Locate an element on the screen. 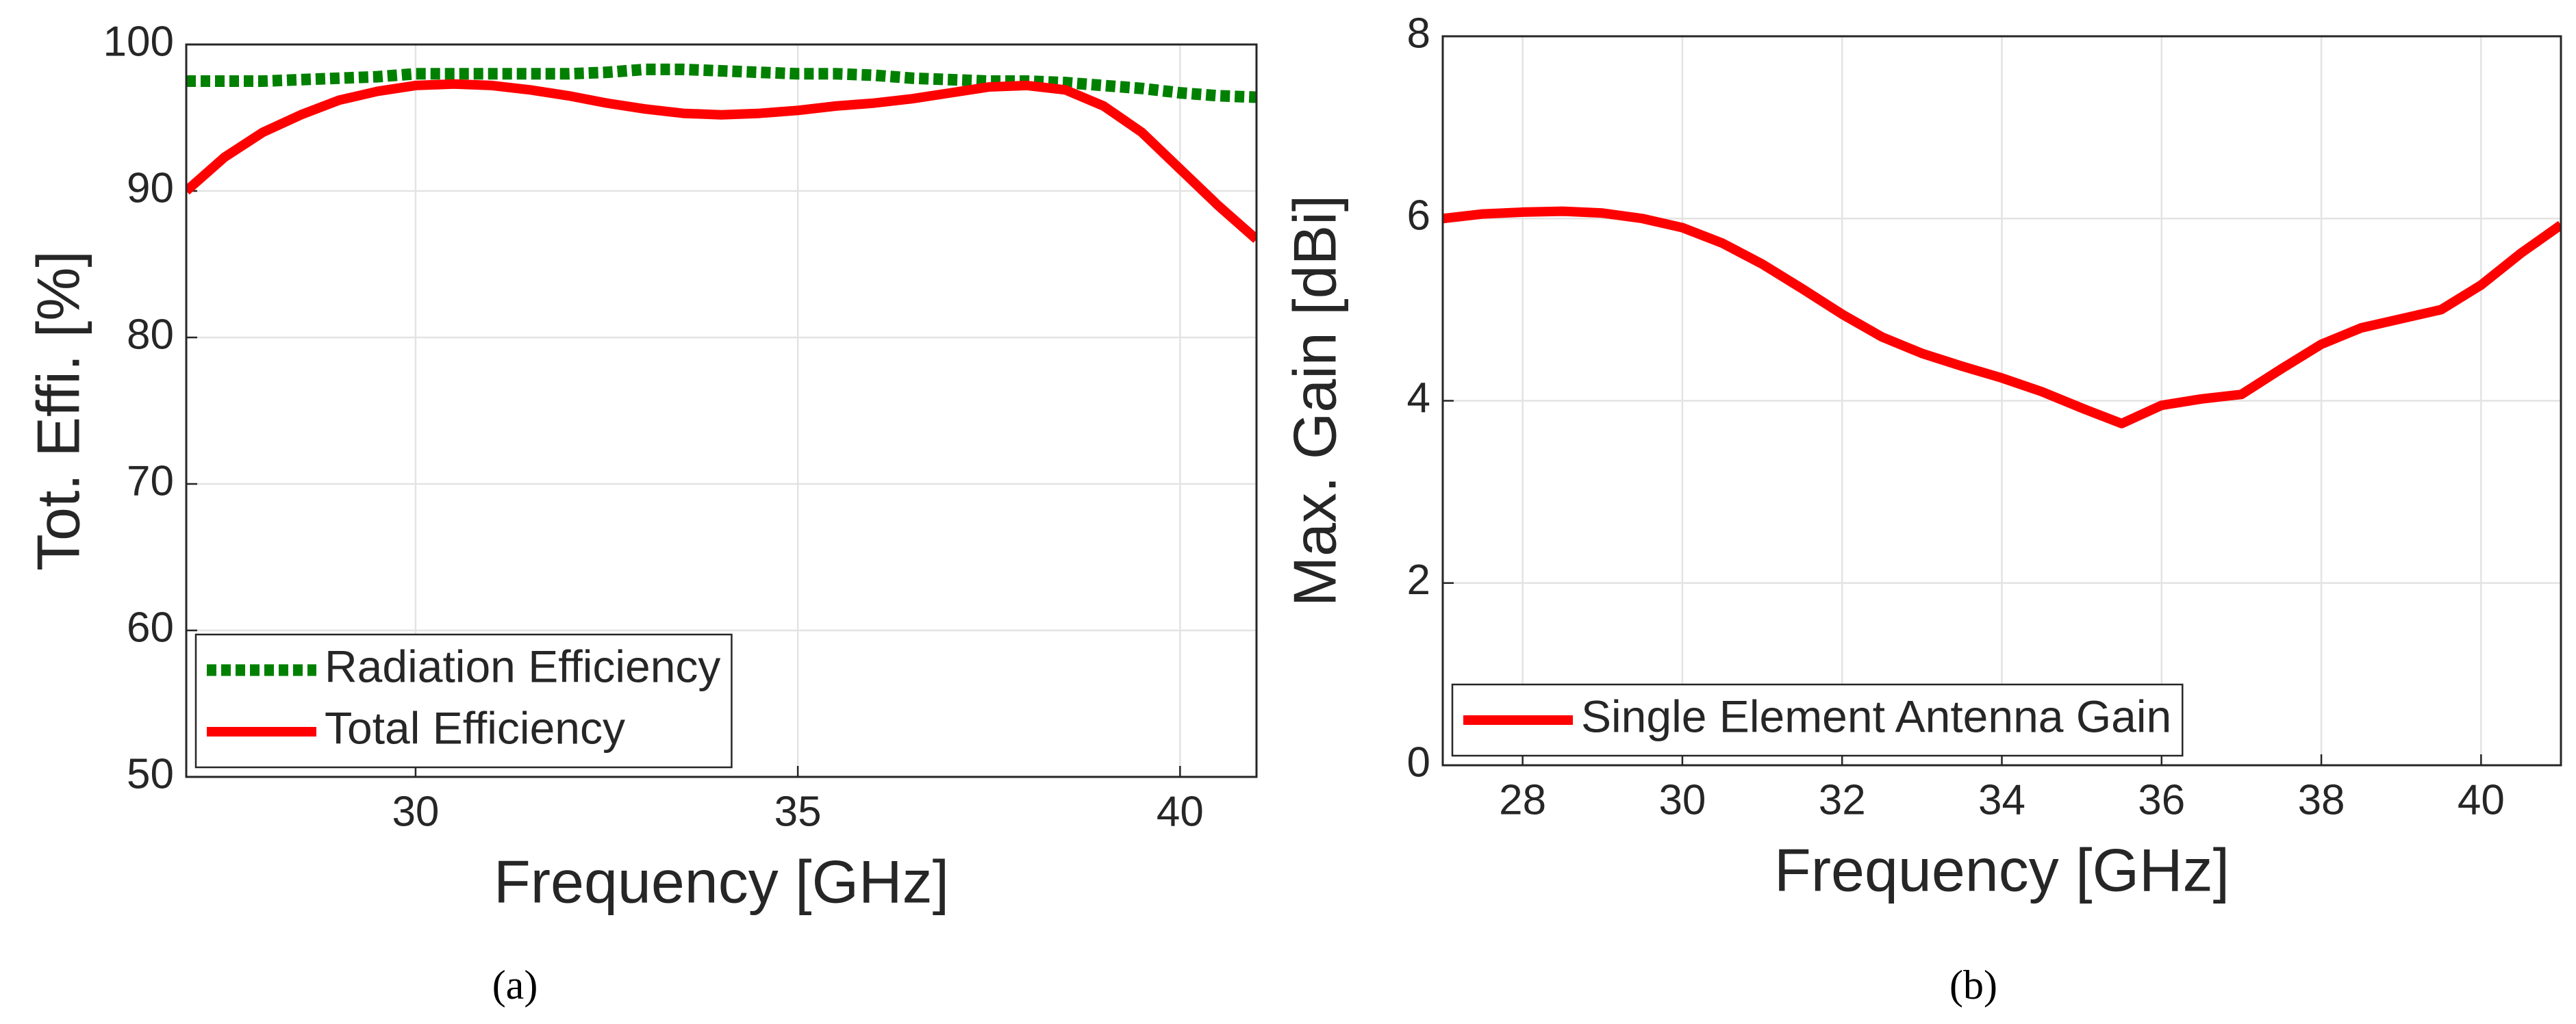 Image resolution: width=2576 pixels, height=1024 pixels. x-tick-label: 34 is located at coordinates (2001, 799).